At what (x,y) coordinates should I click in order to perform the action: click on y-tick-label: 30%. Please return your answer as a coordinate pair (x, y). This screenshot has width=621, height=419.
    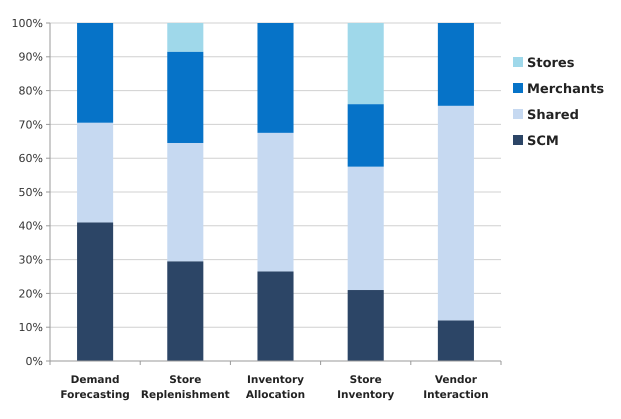
    Looking at the image, I should click on (30, 259).